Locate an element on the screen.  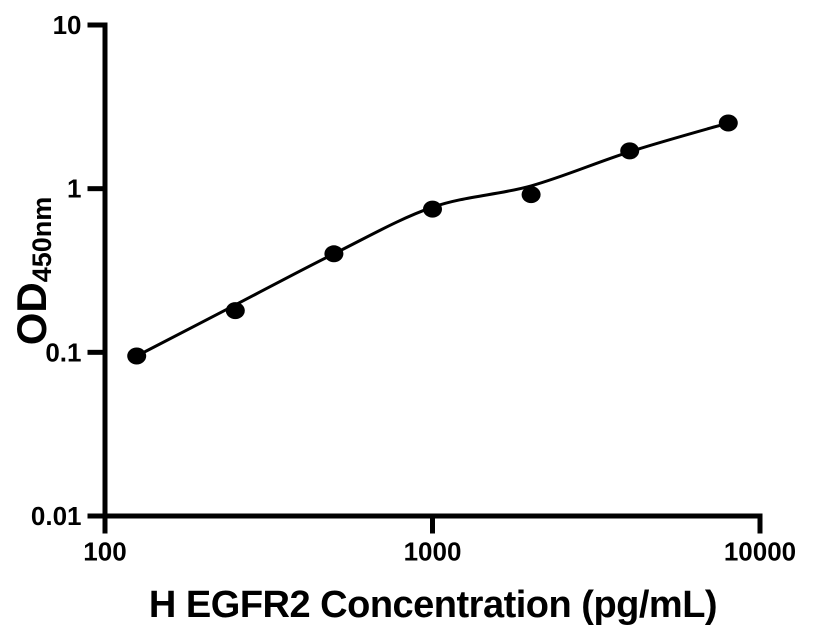
y-tick-label: 0.1 is located at coordinates (63, 352).